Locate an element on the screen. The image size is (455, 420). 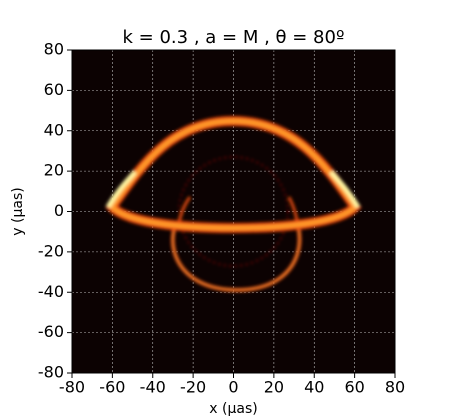
y-tick-label: 60 is located at coordinates (54, 89).